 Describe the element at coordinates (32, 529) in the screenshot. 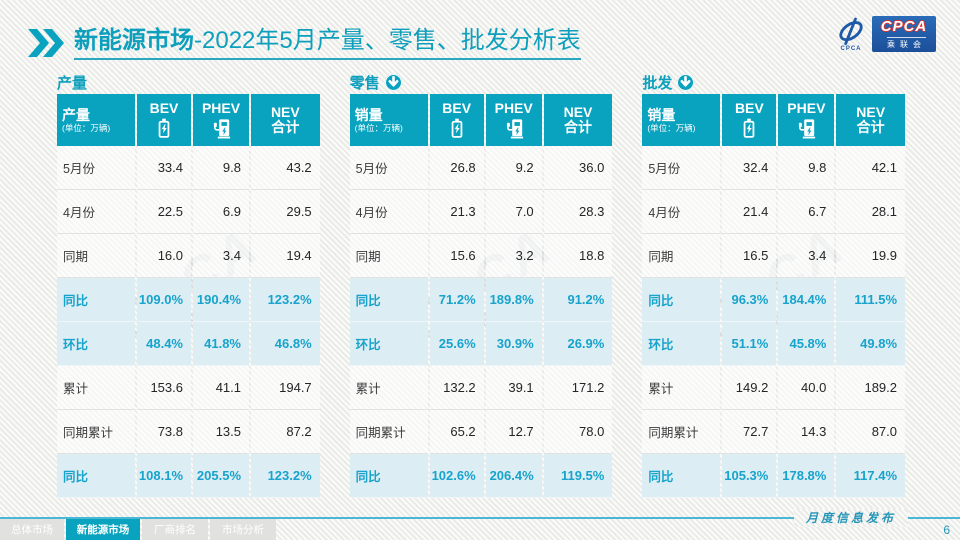

I see `tab-overall-market: 总体市场` at that location.